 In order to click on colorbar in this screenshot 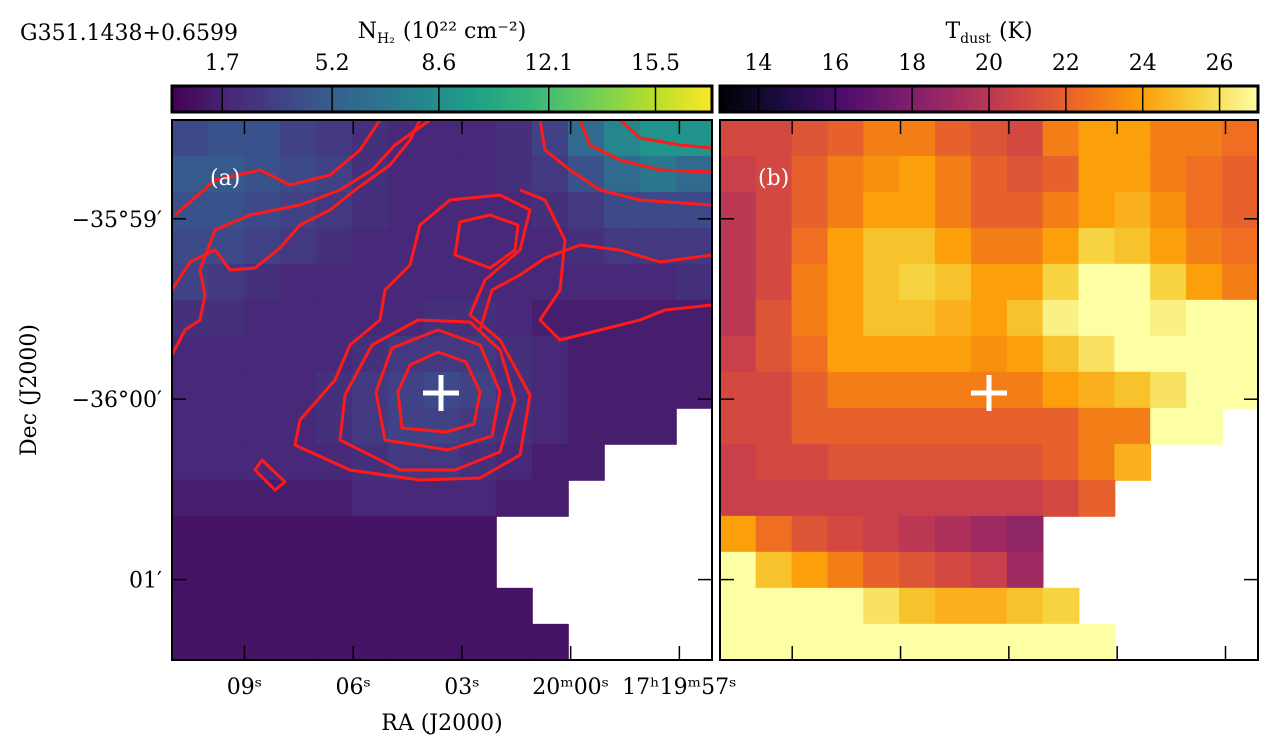, I will do `click(442, 99)`.